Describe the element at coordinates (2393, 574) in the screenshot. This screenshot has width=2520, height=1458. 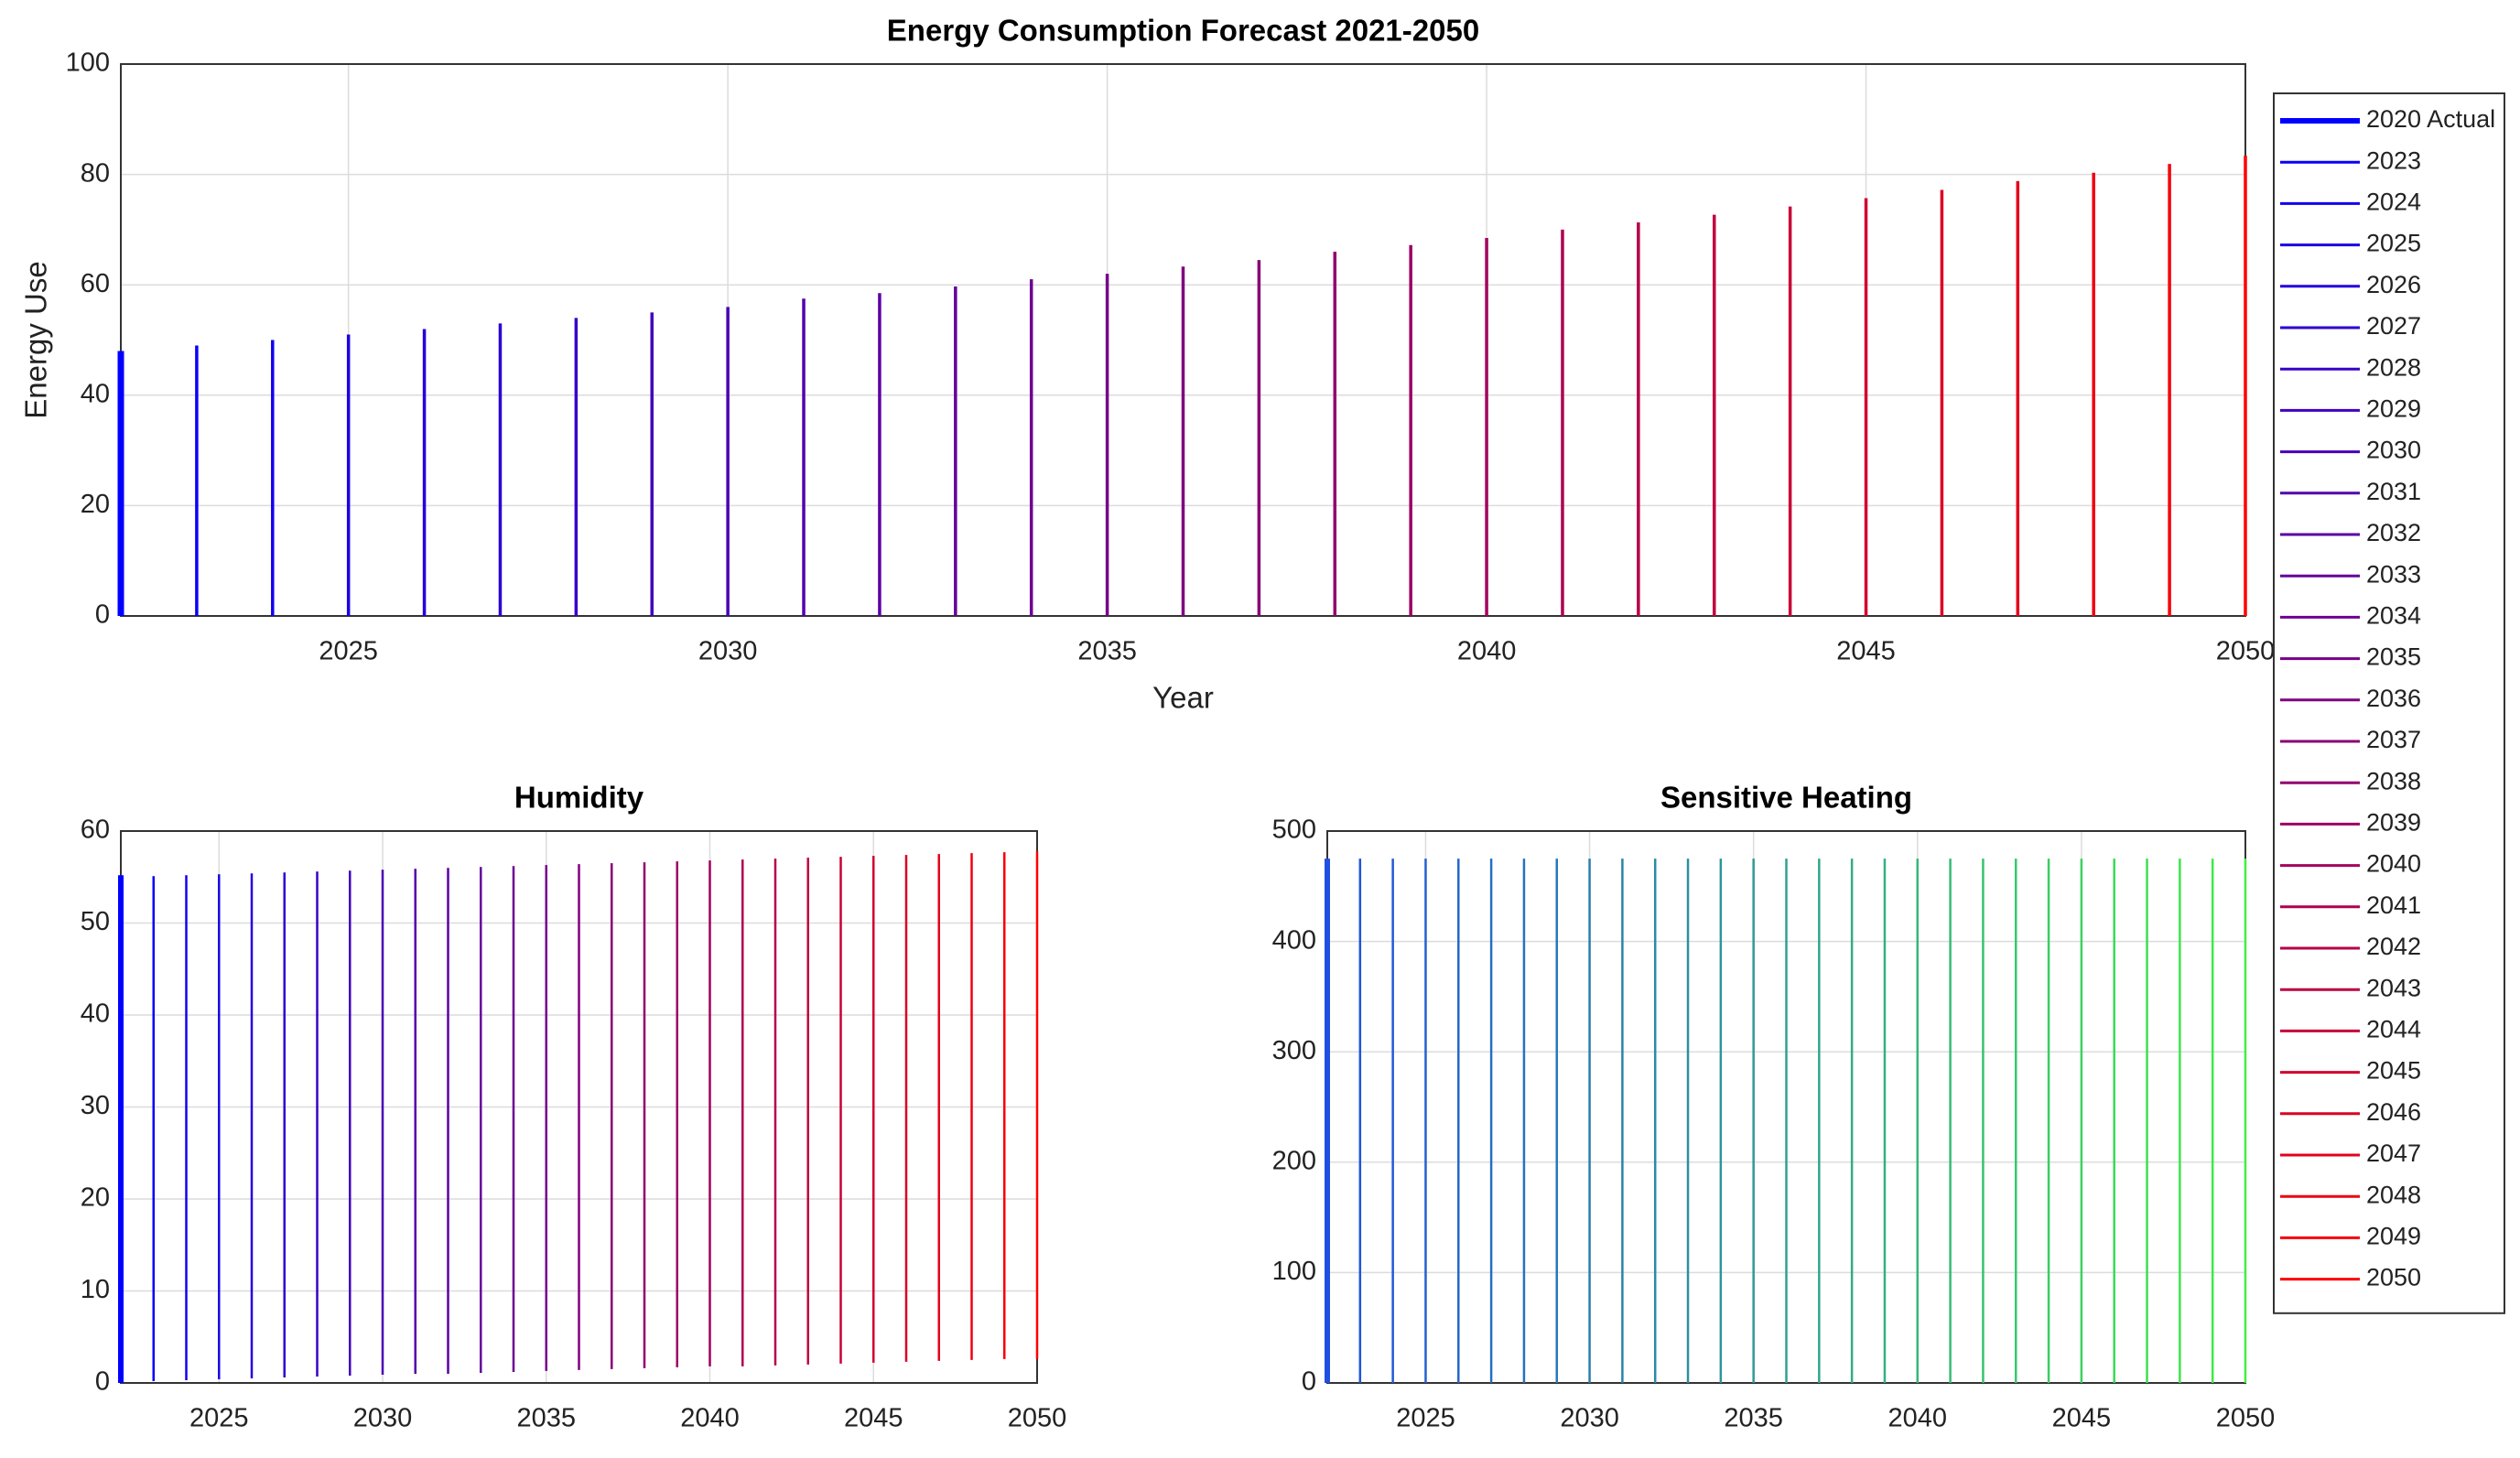
I see `legend-label: 2033` at that location.